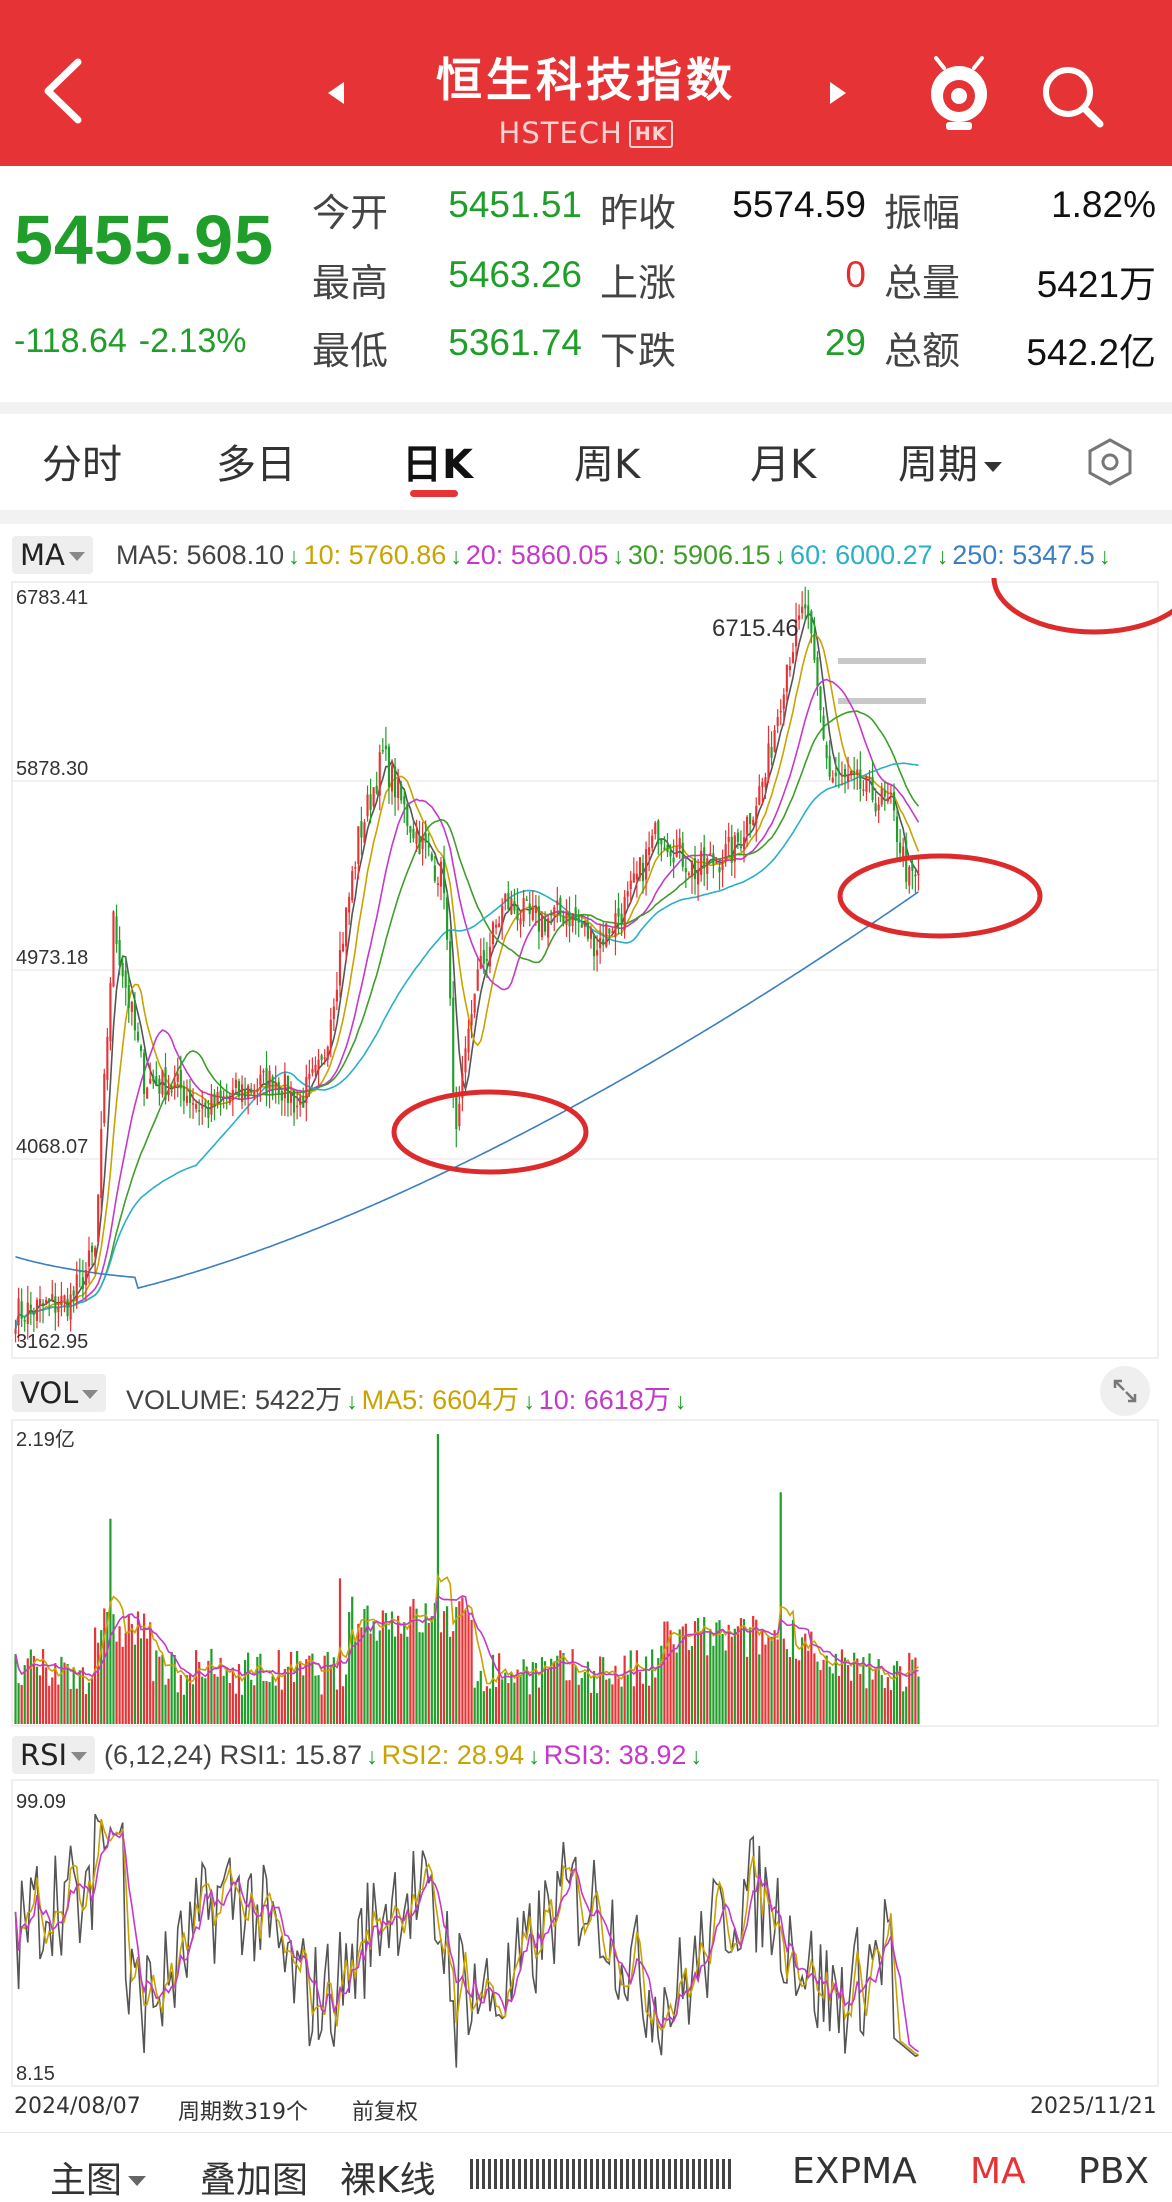 This screenshot has width=1172, height=2202. What do you see at coordinates (1114, 2171) in the screenshot?
I see `pbx-button: PBX` at bounding box center [1114, 2171].